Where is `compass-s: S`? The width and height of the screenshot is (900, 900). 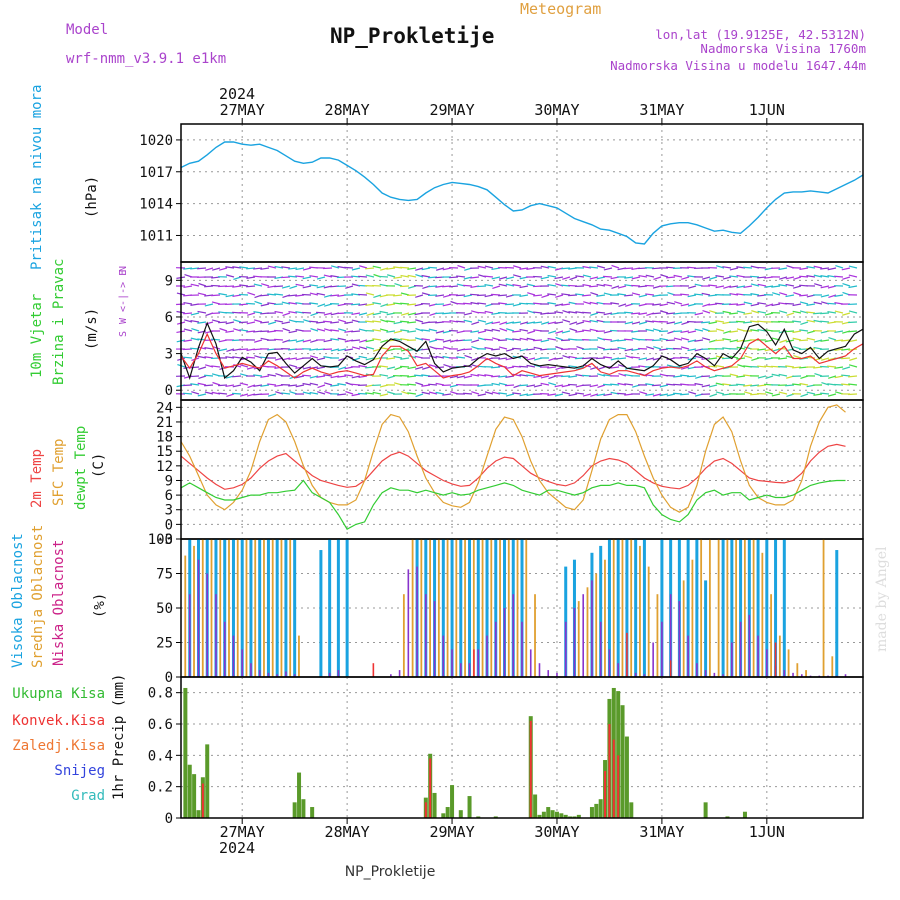
compass-s: S is located at coordinates (123, 334).